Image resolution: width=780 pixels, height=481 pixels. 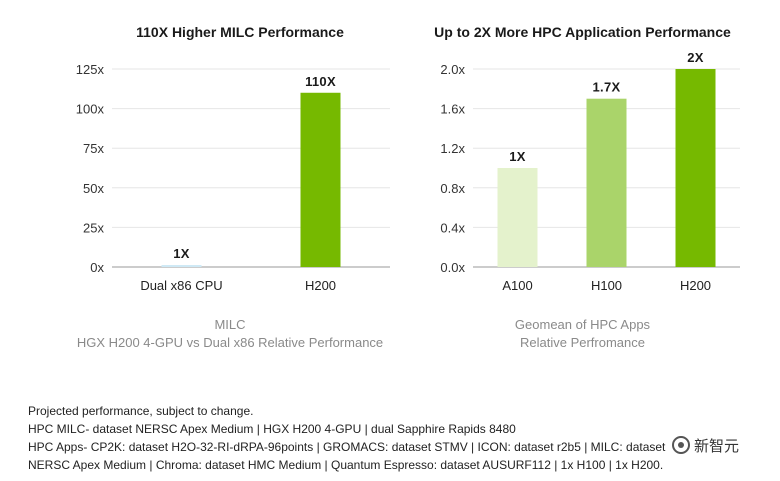 I want to click on milc-y-tick-label: 100x, so click(x=90, y=109).